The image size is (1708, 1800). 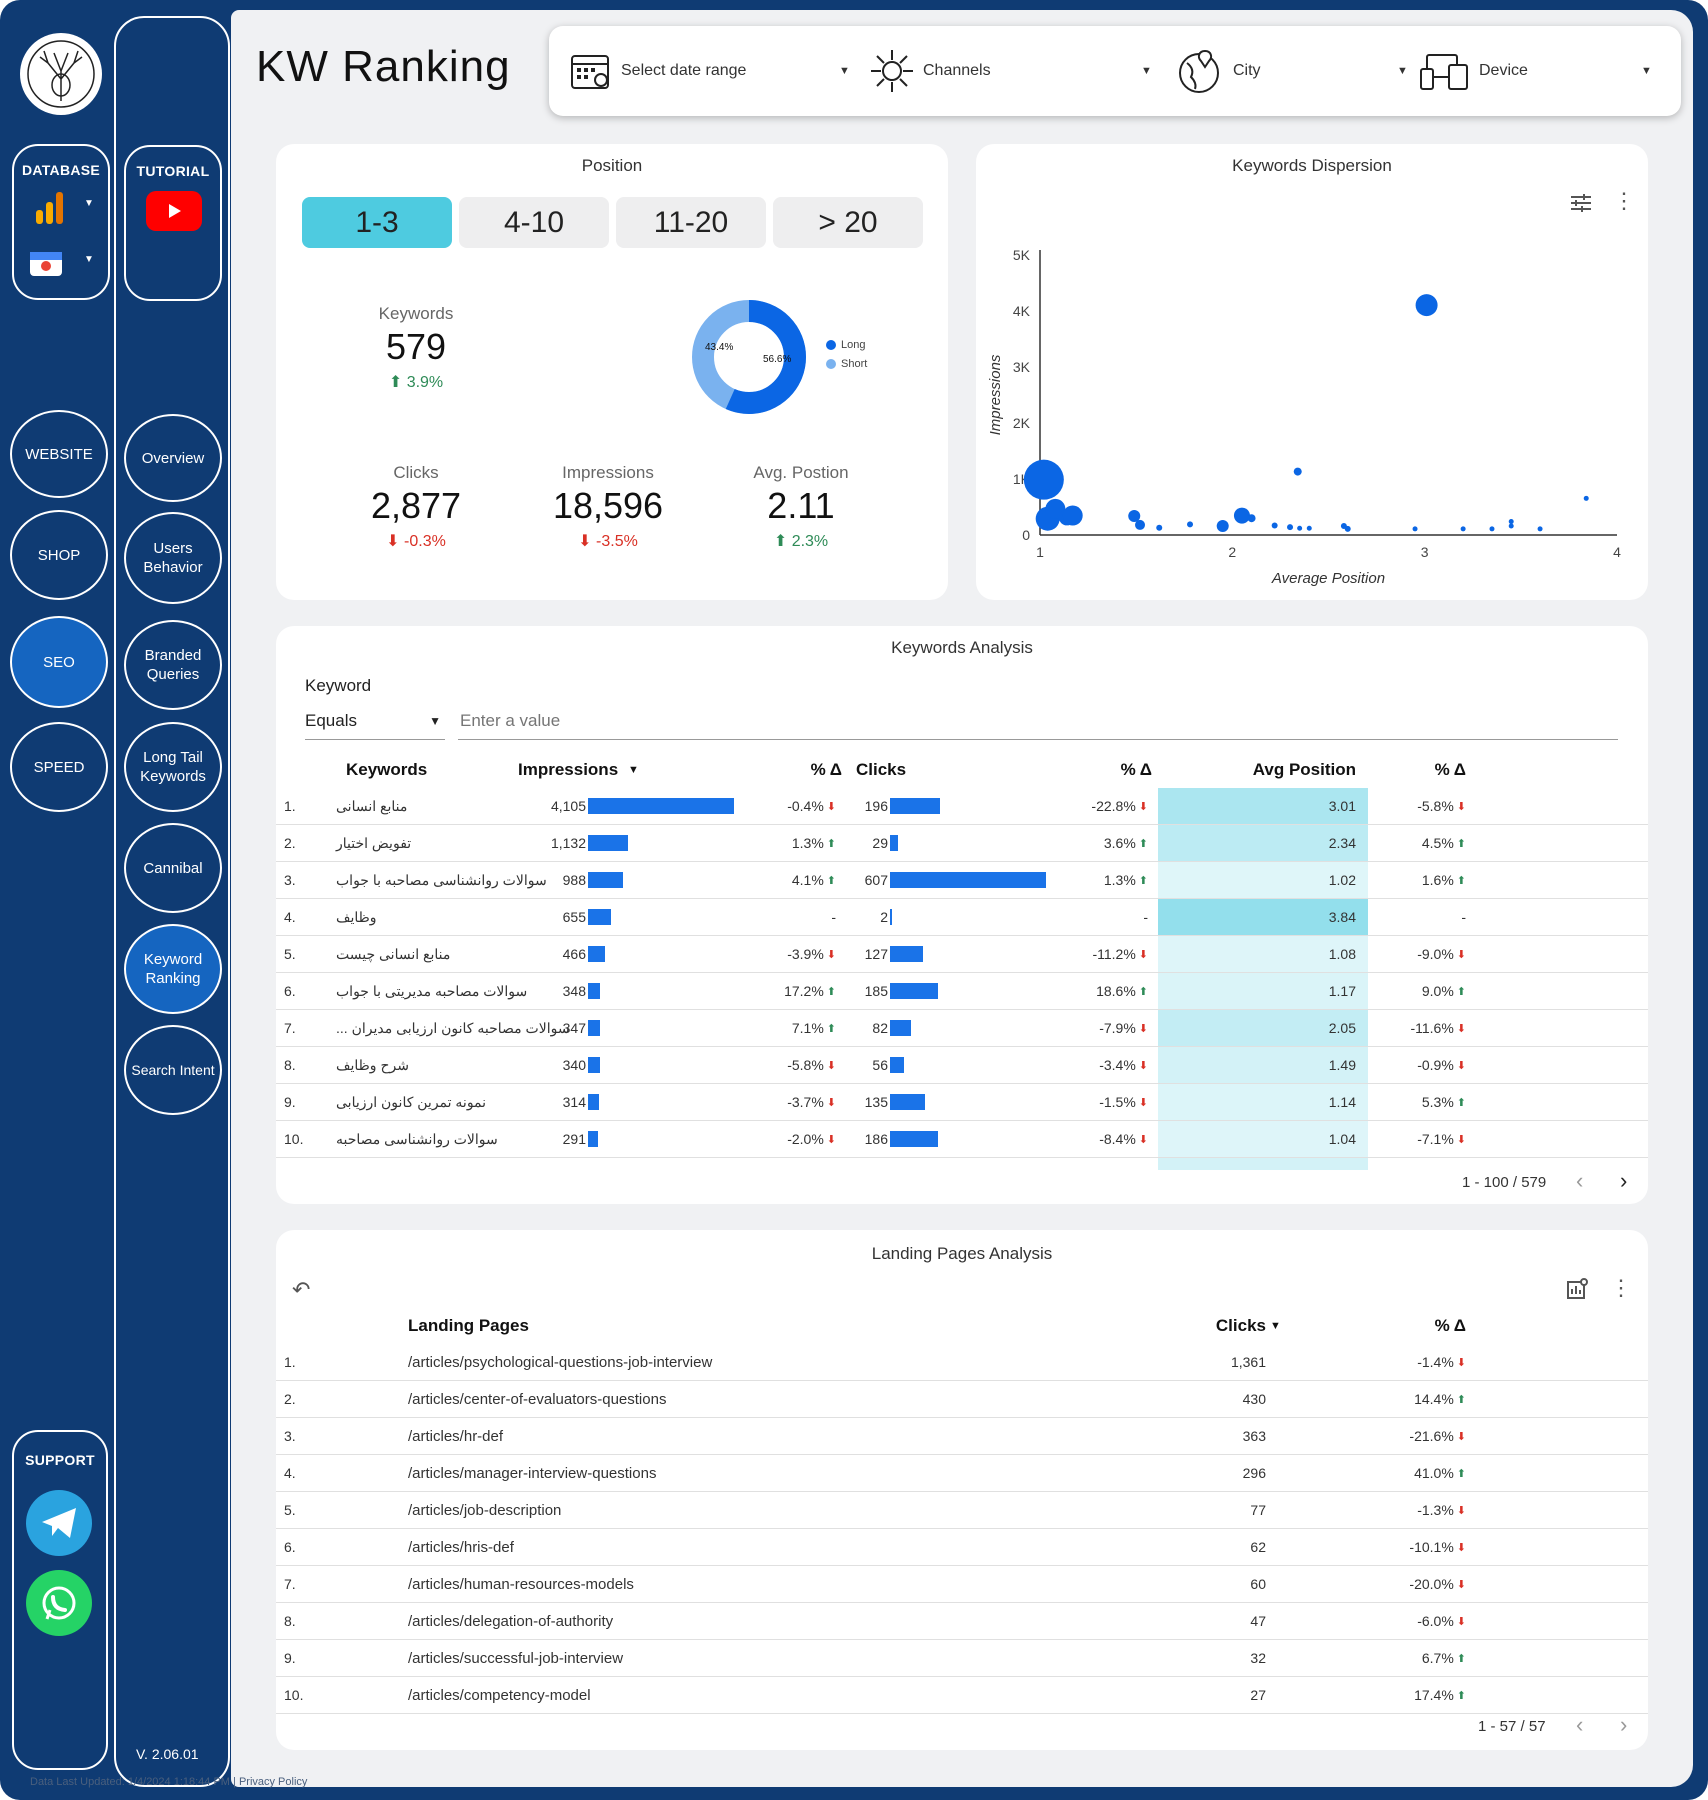 I want to click on tab-position-over-20: > 20, so click(x=848, y=222).